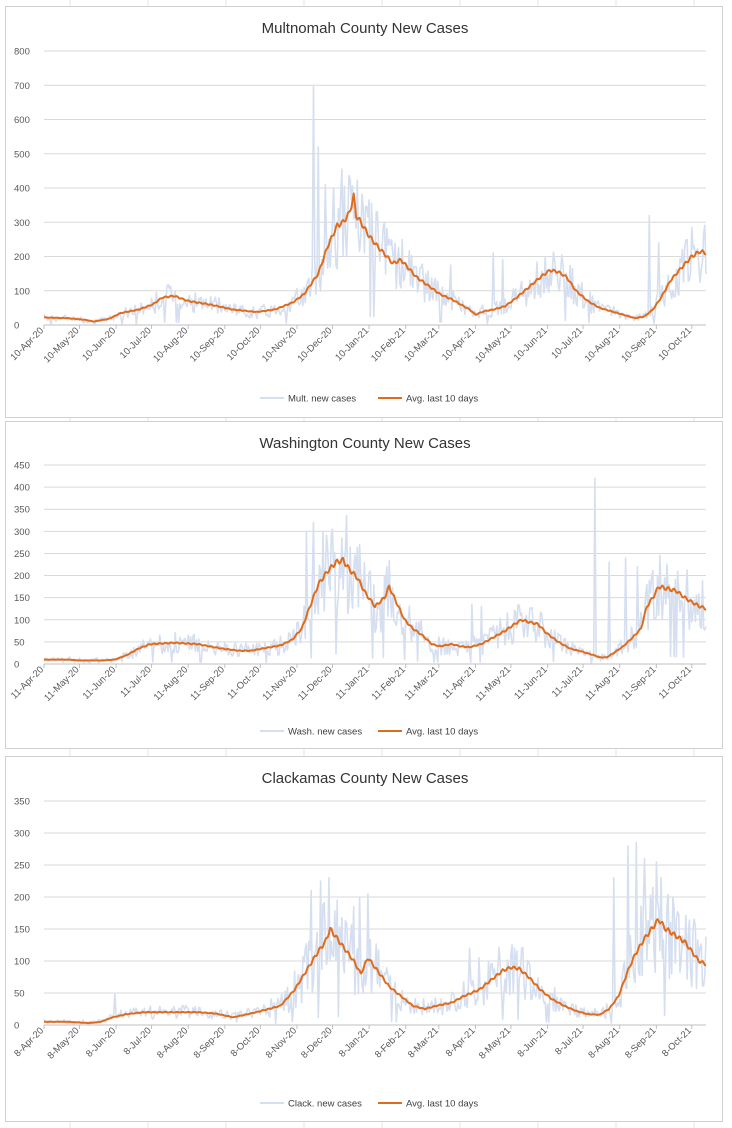 The height and width of the screenshot is (1128, 732). What do you see at coordinates (461, 1042) in the screenshot?
I see `x-tick-label: 8-Apr-21` at bounding box center [461, 1042].